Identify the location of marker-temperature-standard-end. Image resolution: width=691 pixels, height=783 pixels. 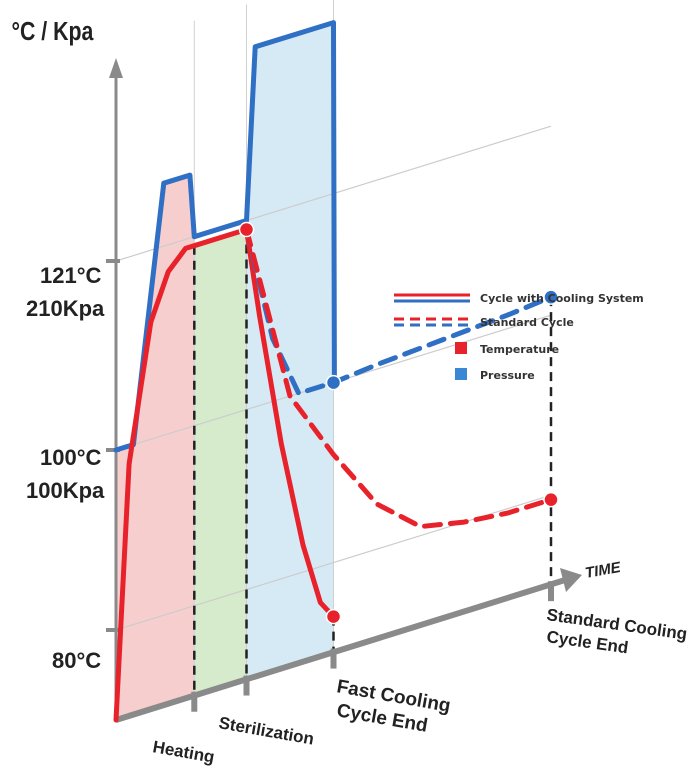
(551, 499).